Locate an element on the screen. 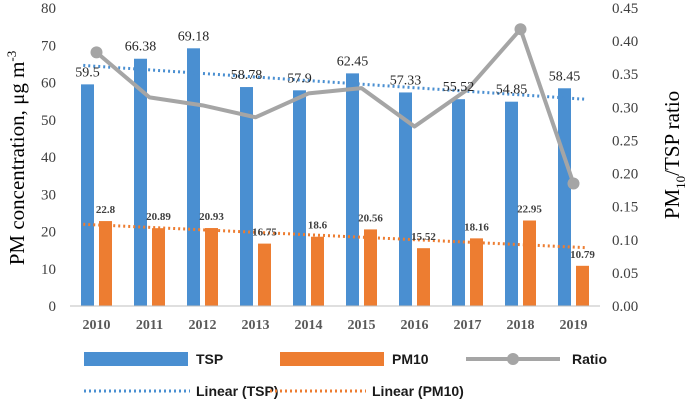  x-tick-2015: 2015 is located at coordinates (362, 325).